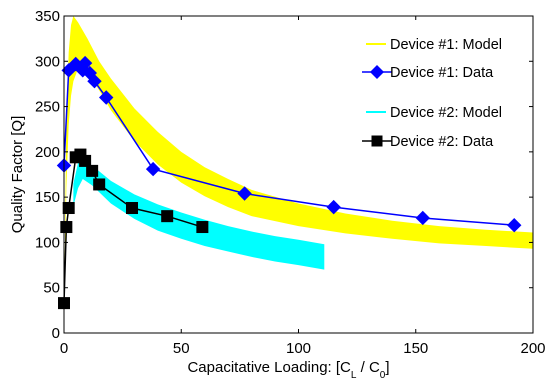 The image size is (559, 383). What do you see at coordinates (47, 152) in the screenshot?
I see `y-tick-label: 200` at bounding box center [47, 152].